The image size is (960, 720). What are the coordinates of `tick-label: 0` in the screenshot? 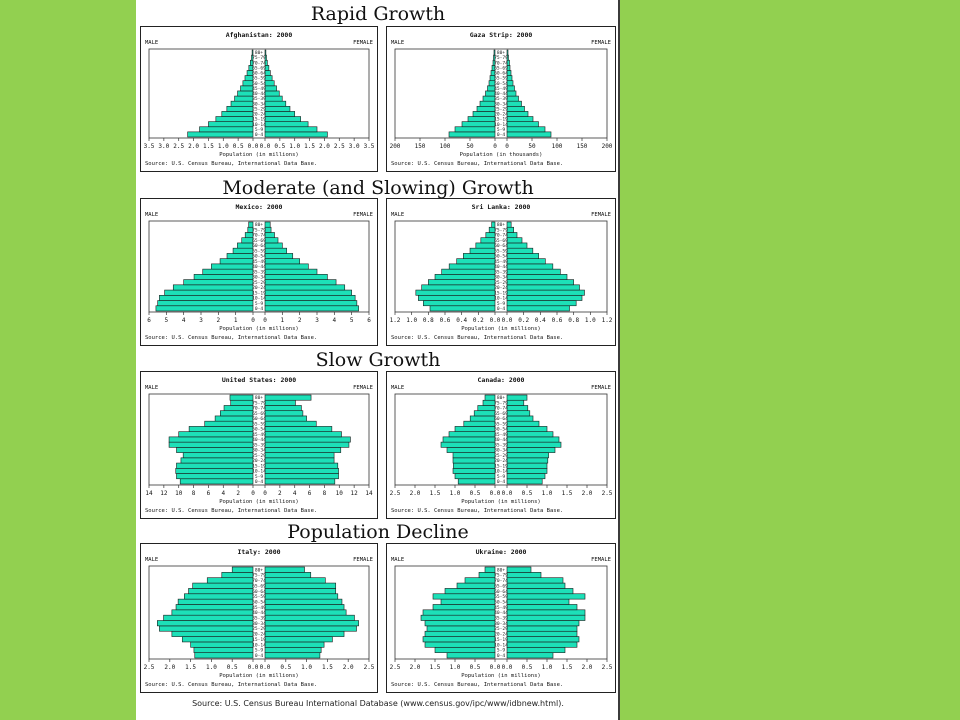 It's located at (253, 320).